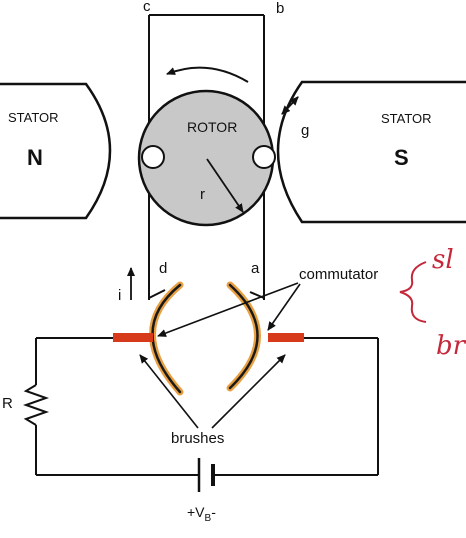  I want to click on radius-arrow, so click(225, 185).